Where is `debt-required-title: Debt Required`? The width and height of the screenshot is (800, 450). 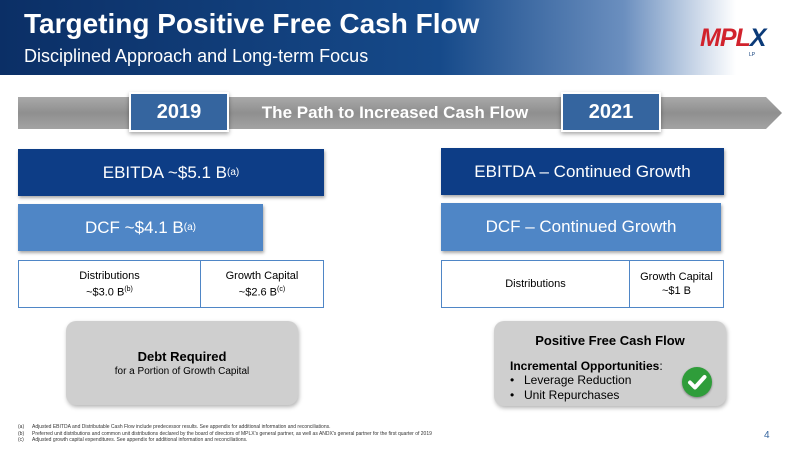 debt-required-title: Debt Required is located at coordinates (182, 356).